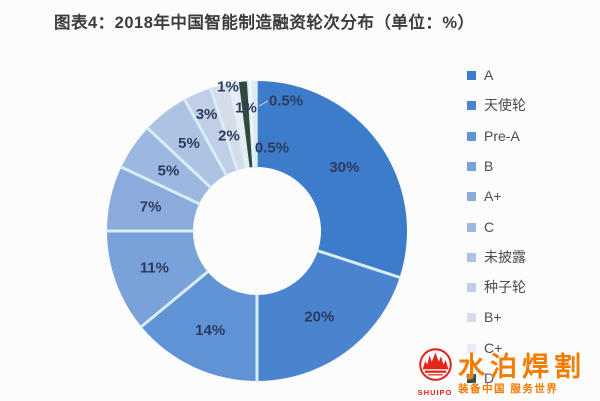  I want to click on legend-item-天使轮: 天使轮, so click(496, 105).